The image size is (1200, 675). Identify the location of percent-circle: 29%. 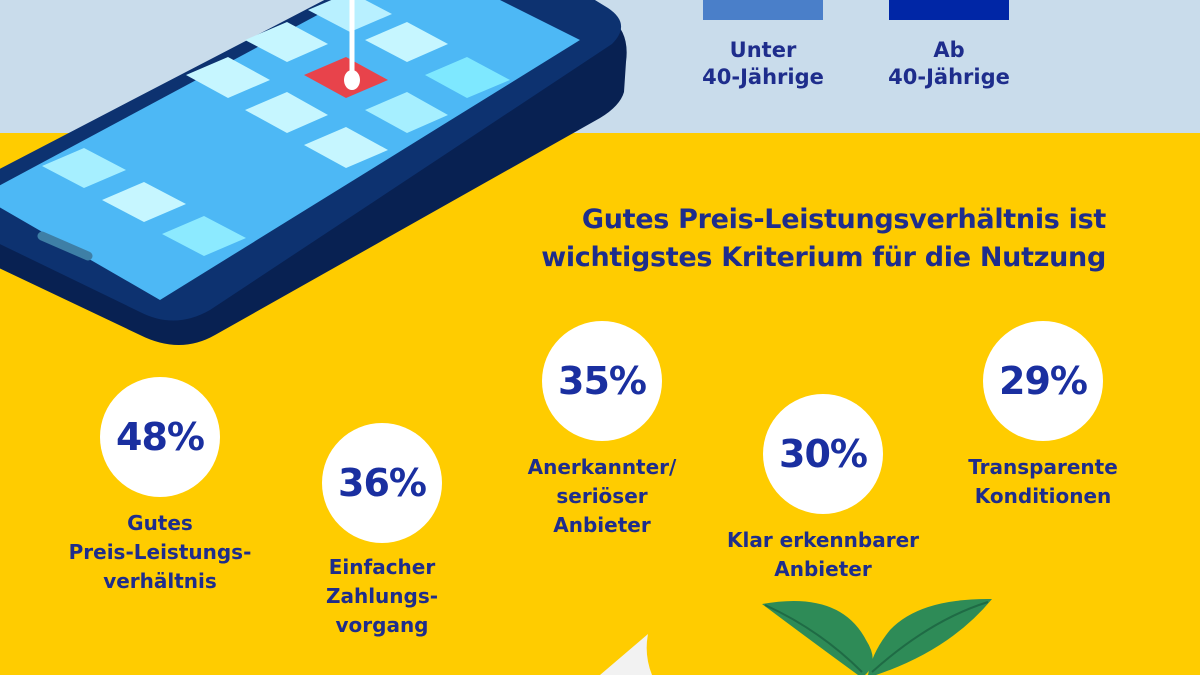
(1043, 381).